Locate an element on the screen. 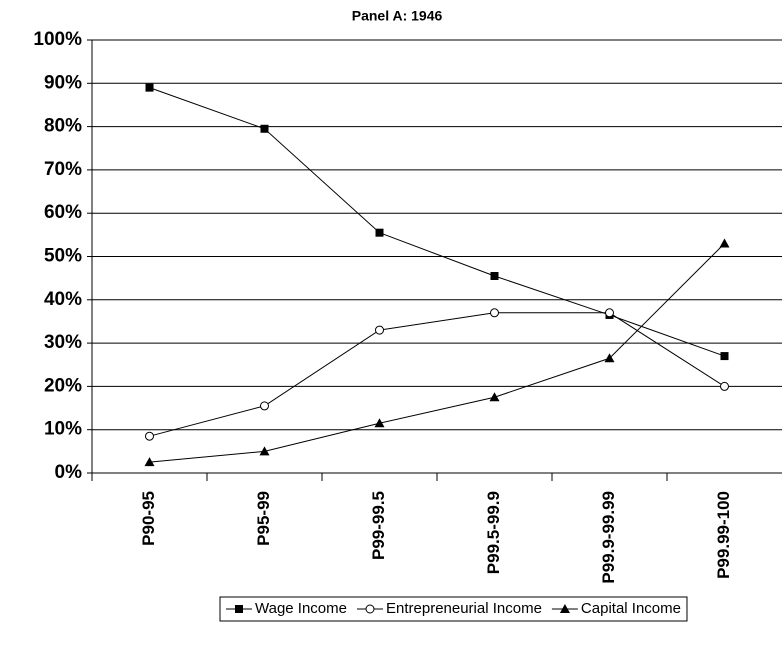 This screenshot has height=654, width=782. series-line is located at coordinates (437, 374).